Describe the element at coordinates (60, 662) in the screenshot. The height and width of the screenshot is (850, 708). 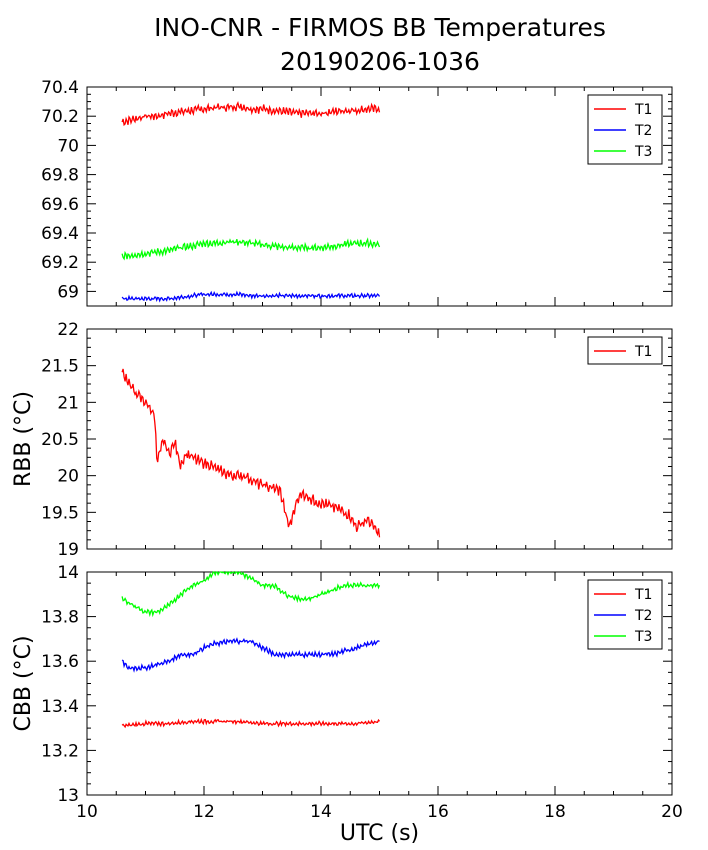
I see `y-tick-label: 13.6` at that location.